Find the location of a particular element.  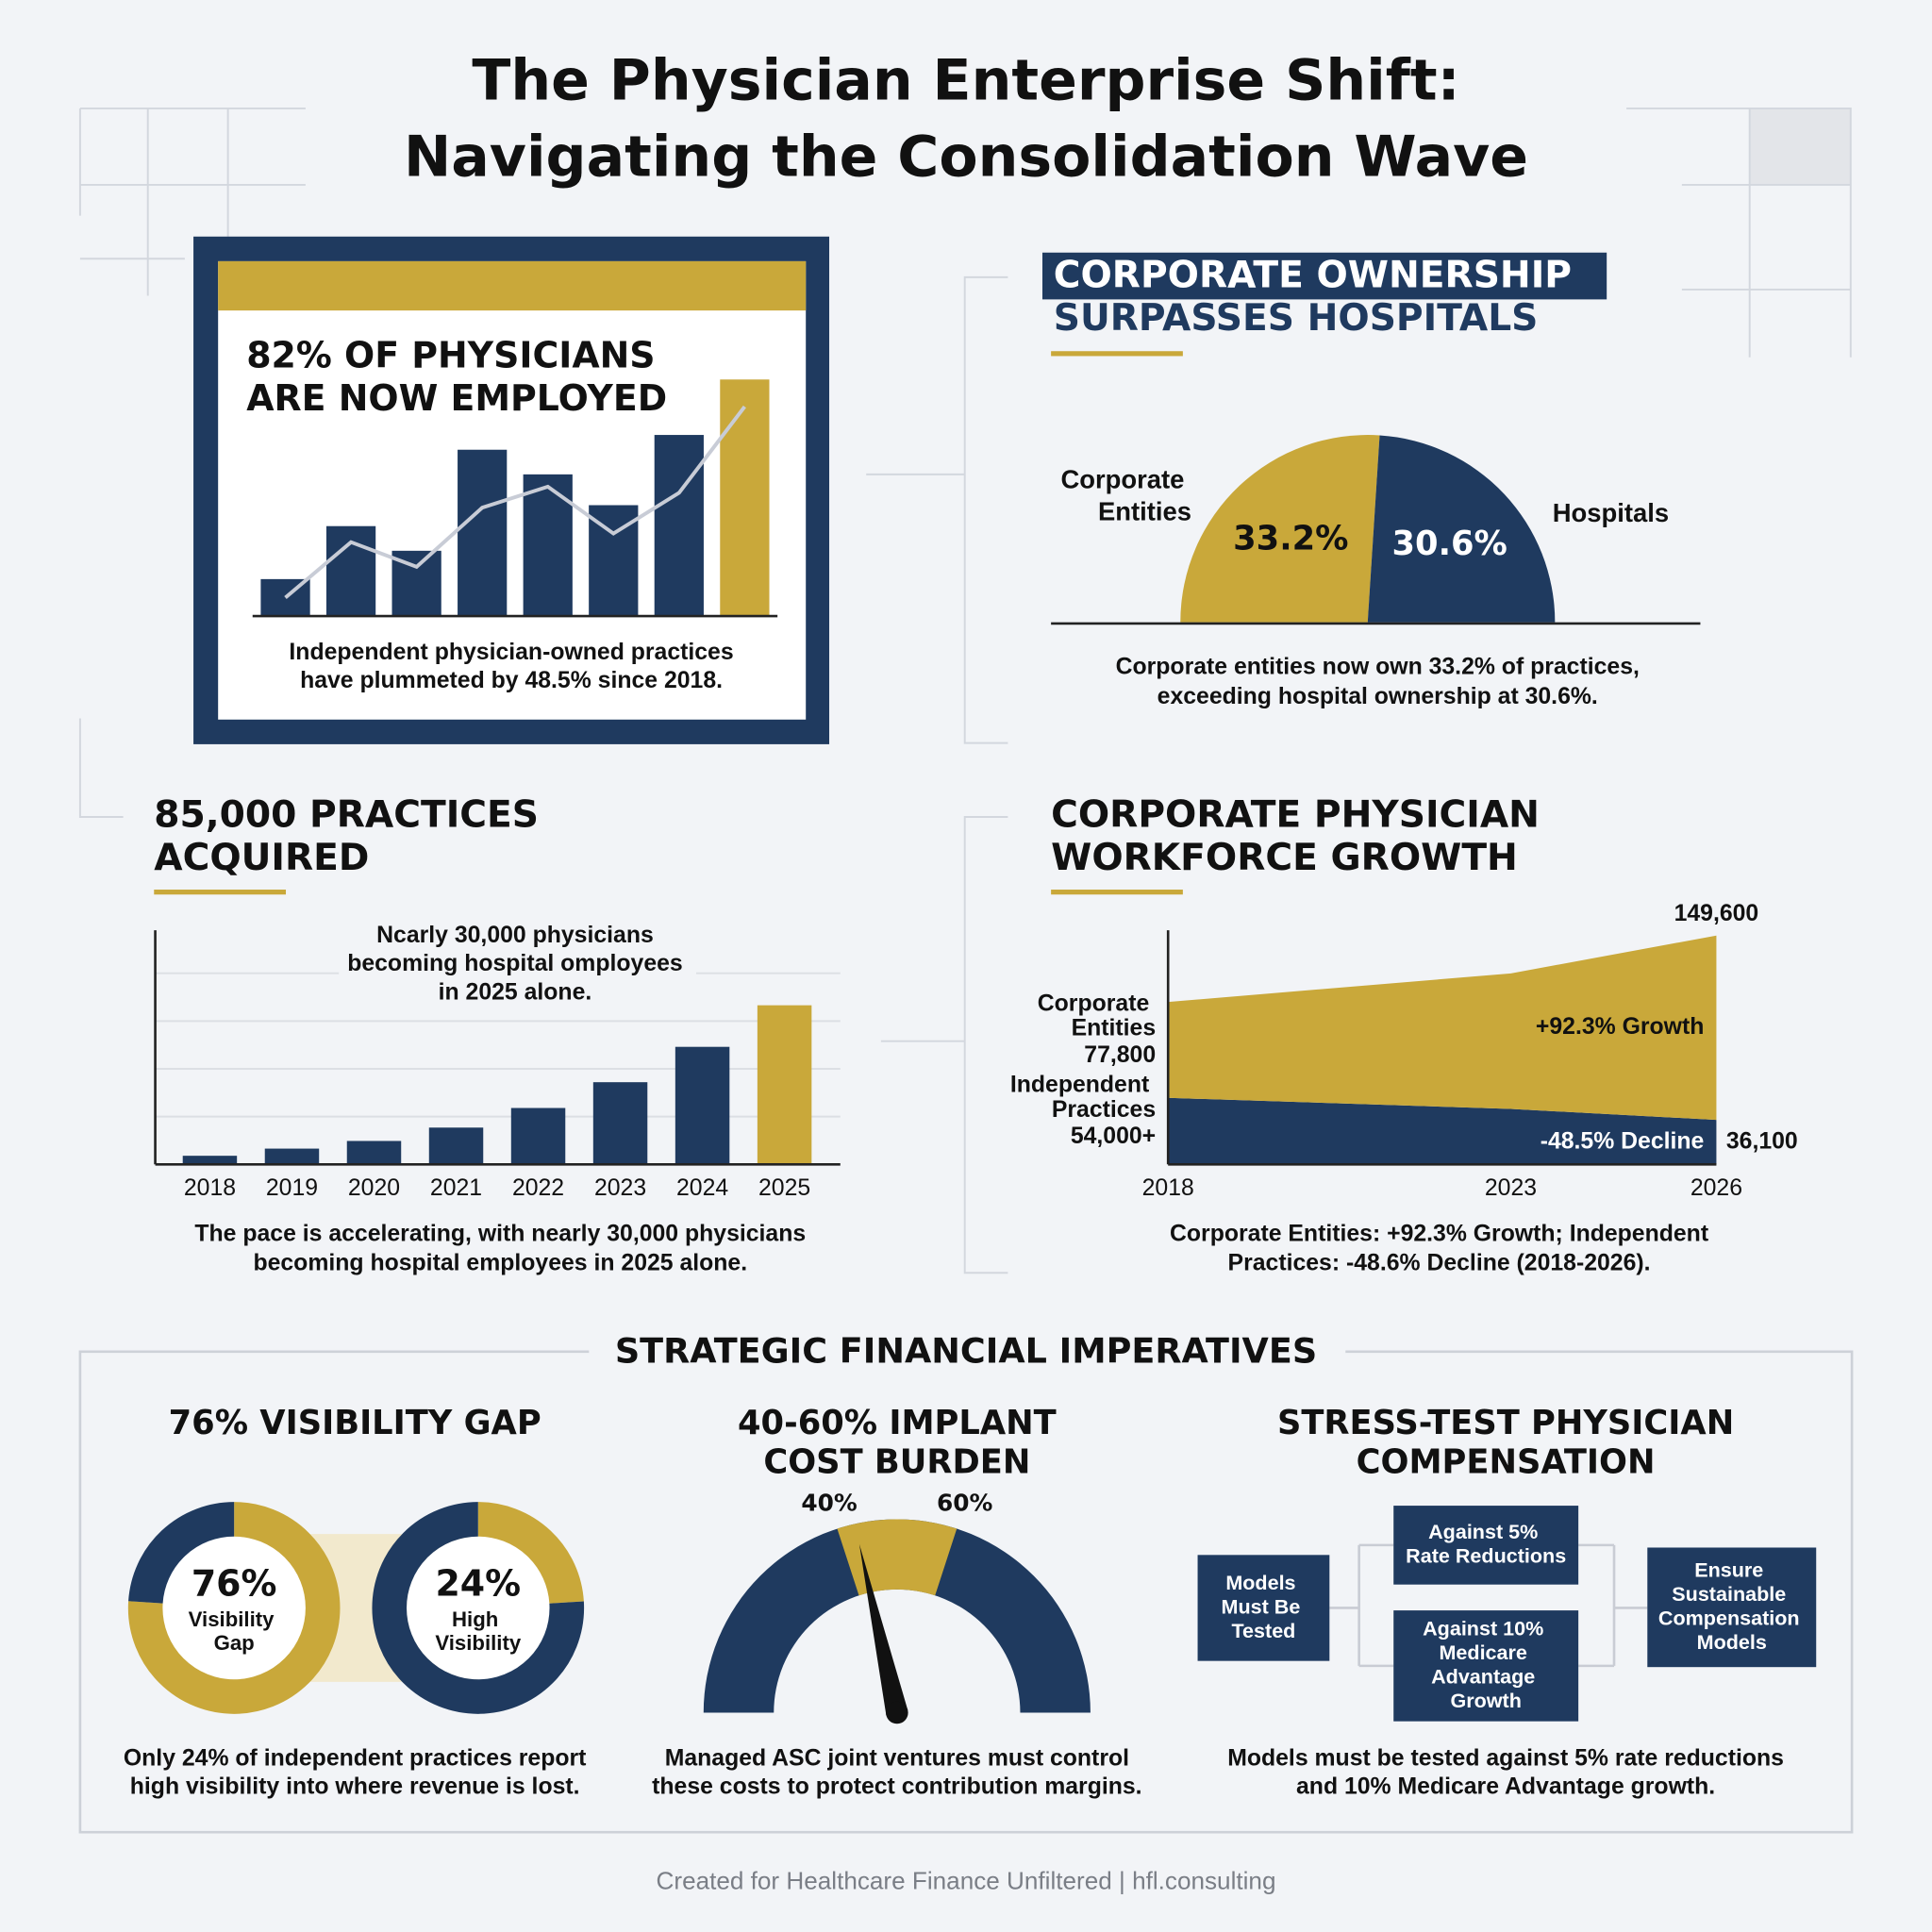

title-highlight is located at coordinates (1324, 276).